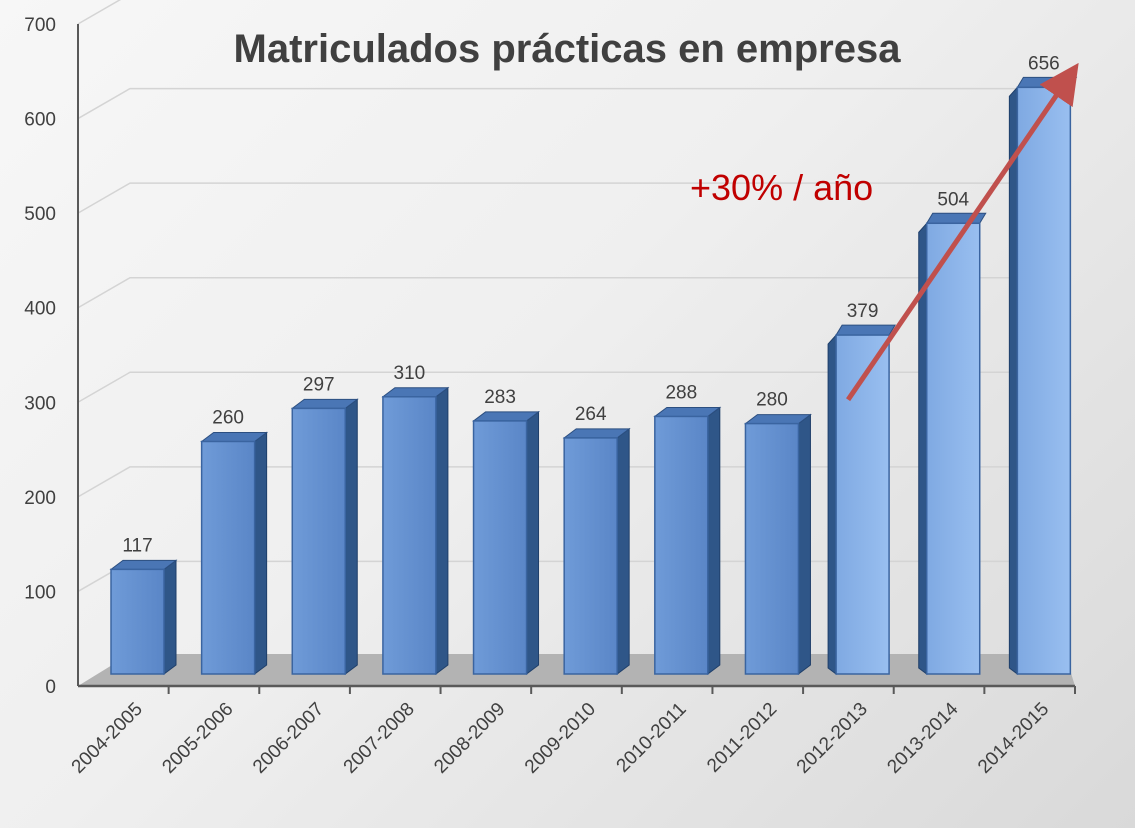  Describe the element at coordinates (1044, 63) in the screenshot. I see `data-label: 656` at that location.